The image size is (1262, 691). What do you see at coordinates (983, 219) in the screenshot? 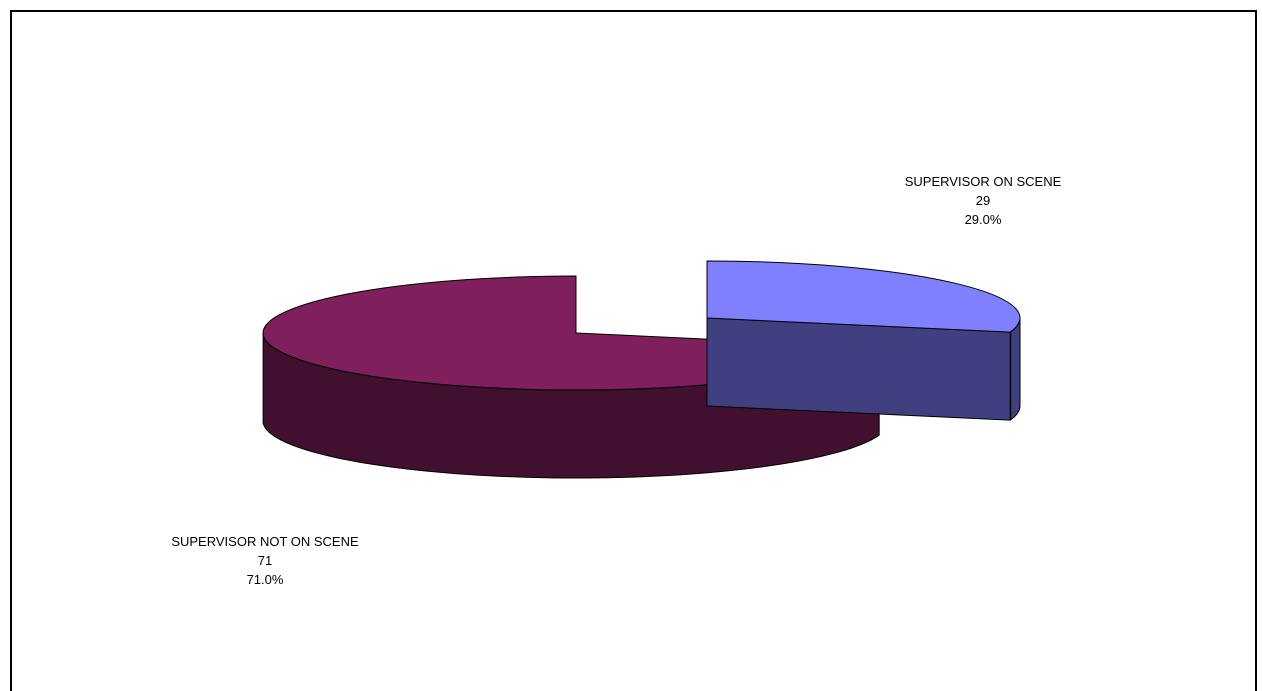
I see `slice-label-percent: 29.0%` at bounding box center [983, 219].